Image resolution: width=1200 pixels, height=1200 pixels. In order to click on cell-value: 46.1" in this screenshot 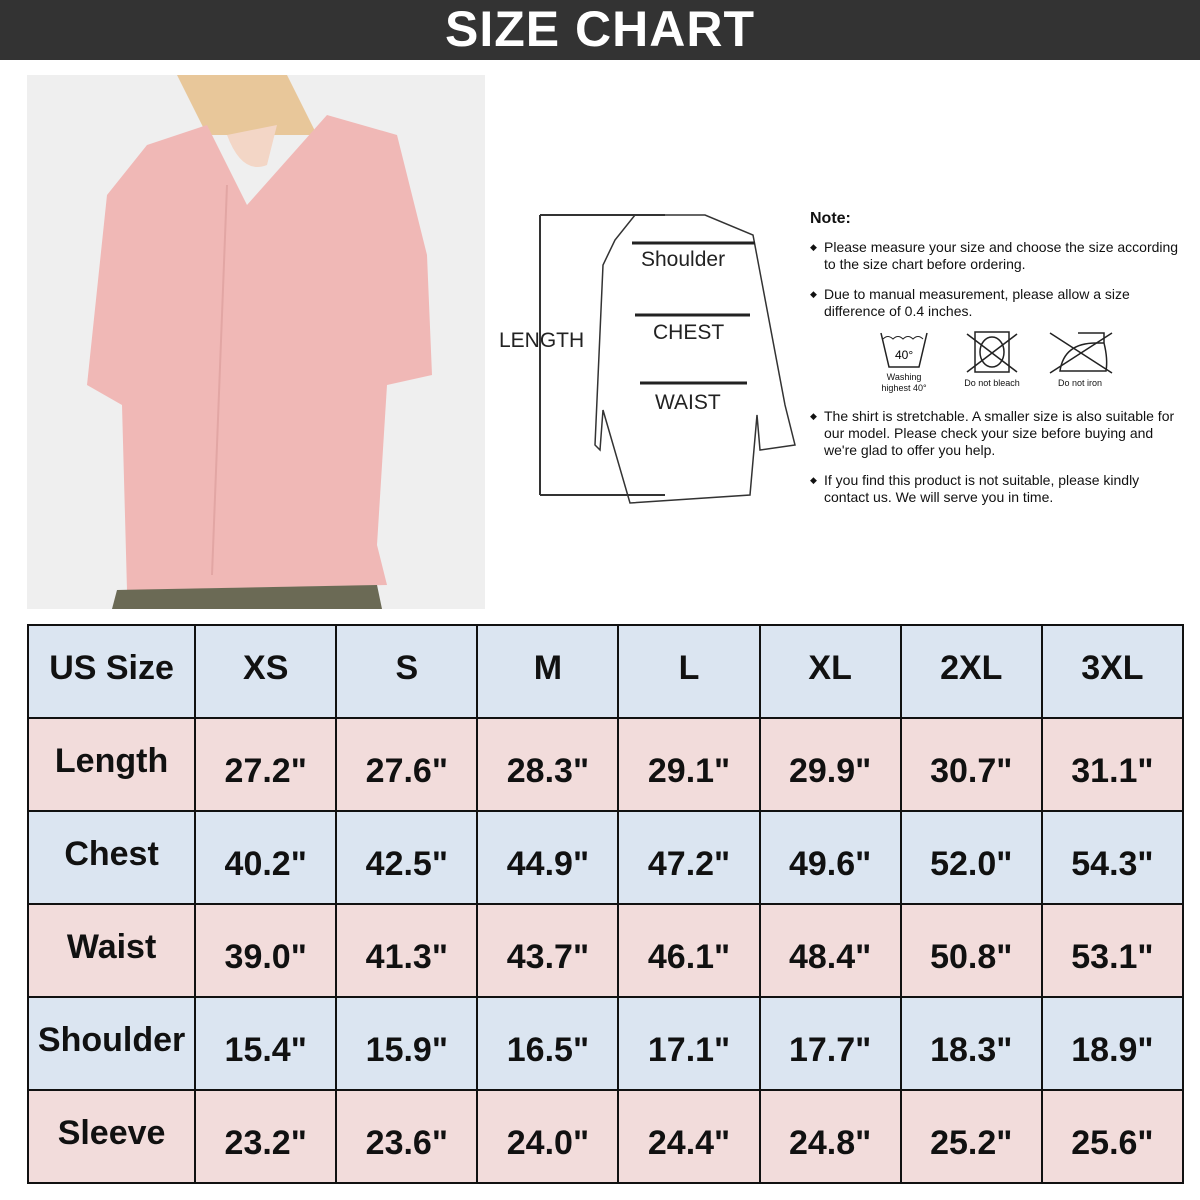, I will do `click(689, 950)`.